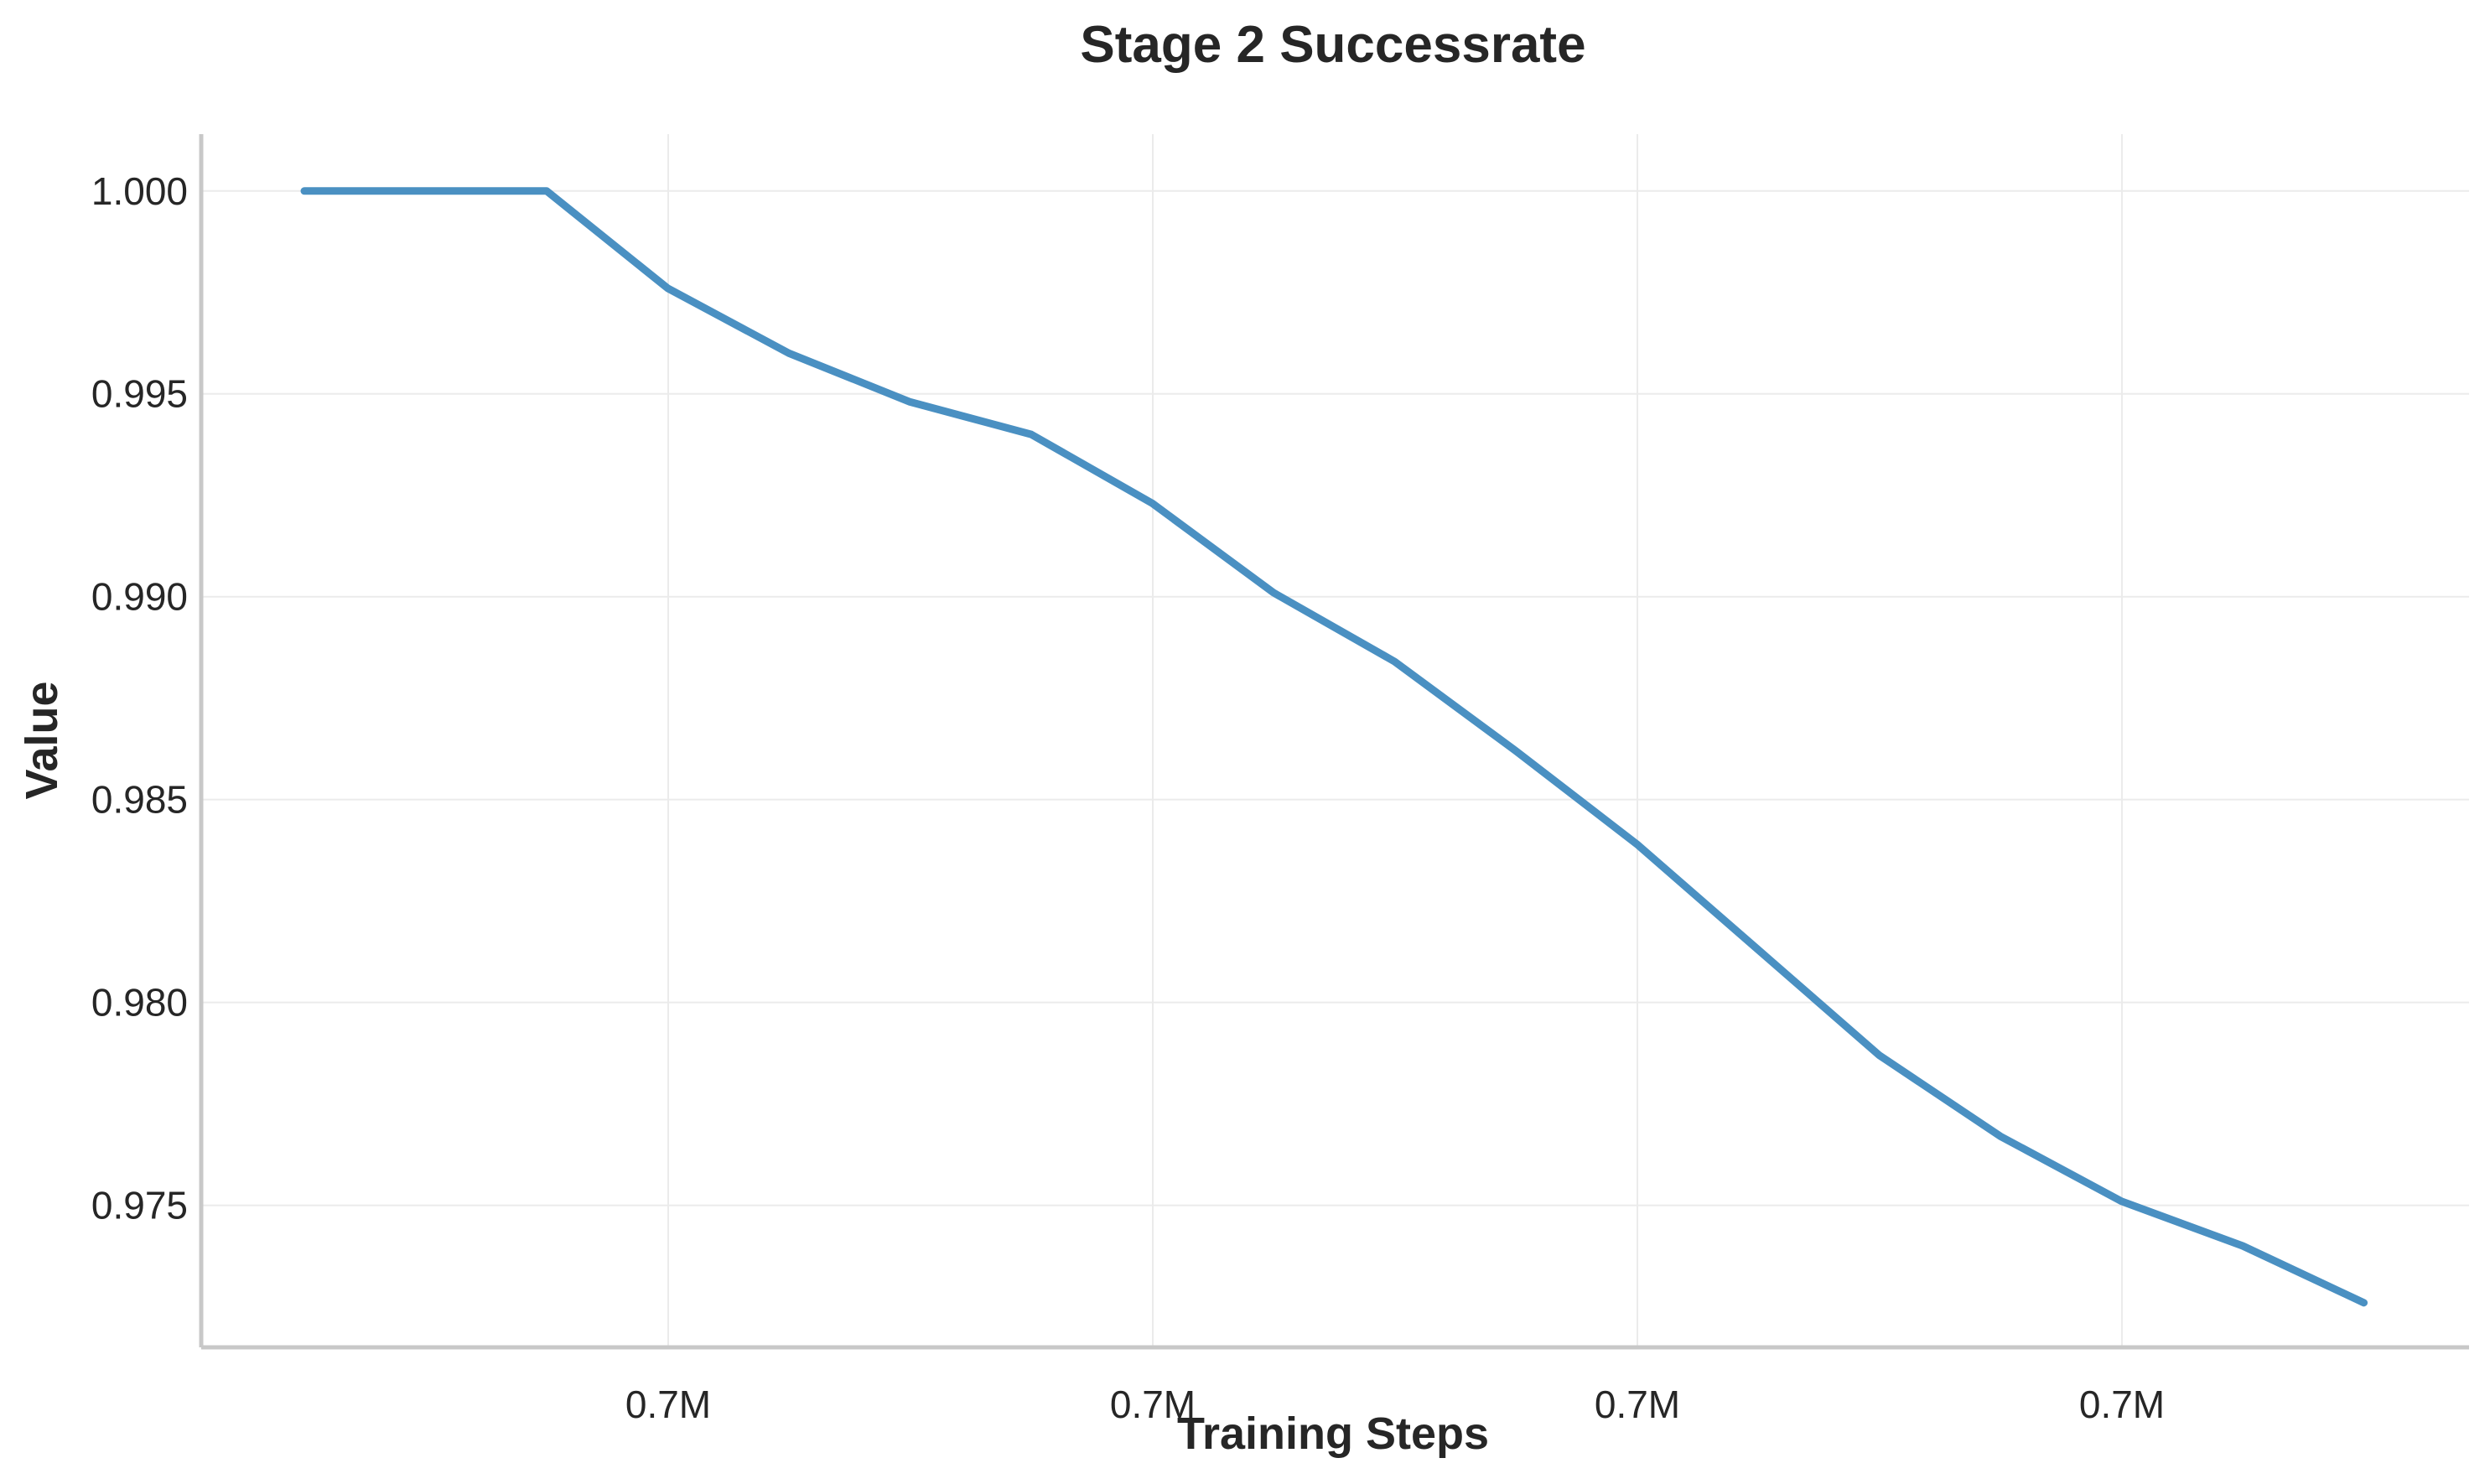 This screenshot has width=2490, height=1484. What do you see at coordinates (139, 698) in the screenshot?
I see `y-tick-labels: 0.975 0.980 0.985 0.990 0.995 1.000` at bounding box center [139, 698].